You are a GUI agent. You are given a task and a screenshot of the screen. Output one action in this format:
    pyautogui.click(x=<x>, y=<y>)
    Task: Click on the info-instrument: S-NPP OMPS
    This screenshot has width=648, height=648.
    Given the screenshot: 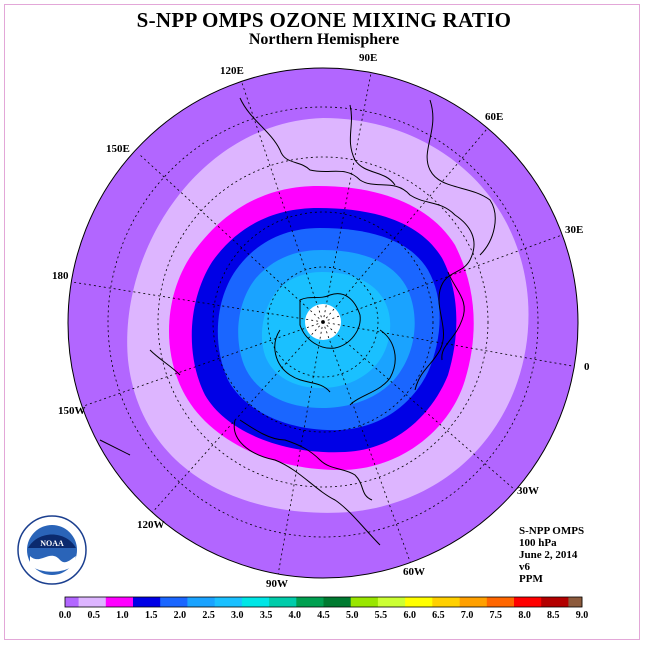 What is the action you would take?
    pyautogui.click(x=552, y=531)
    